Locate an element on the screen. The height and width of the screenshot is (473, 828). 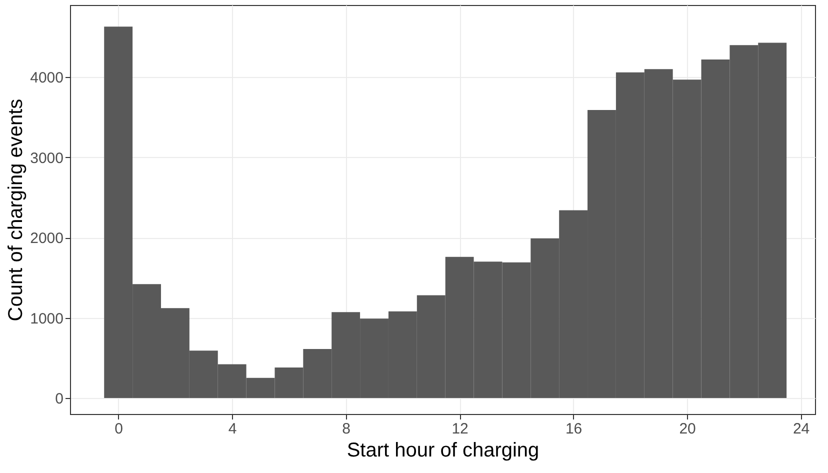
y-tick-label: 0 is located at coordinates (59, 399).